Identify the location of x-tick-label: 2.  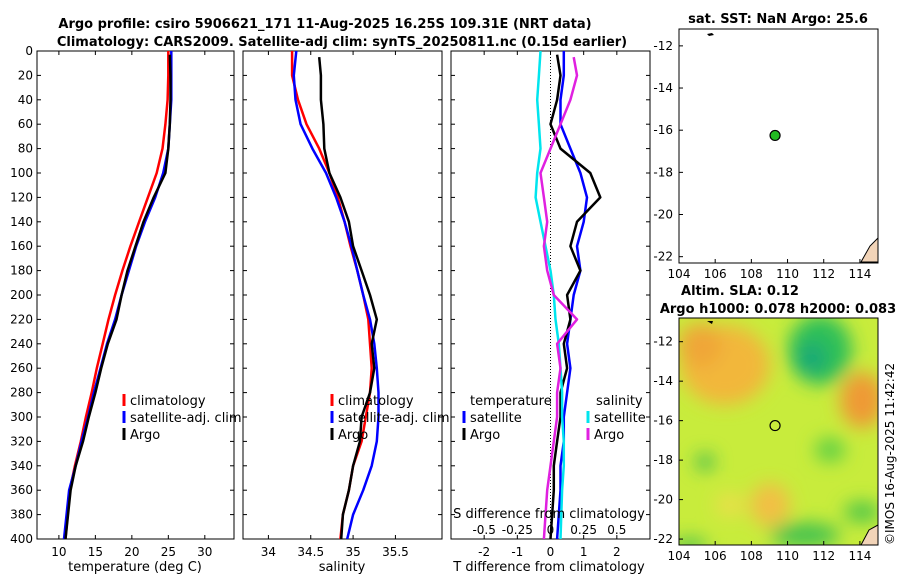
(617, 552).